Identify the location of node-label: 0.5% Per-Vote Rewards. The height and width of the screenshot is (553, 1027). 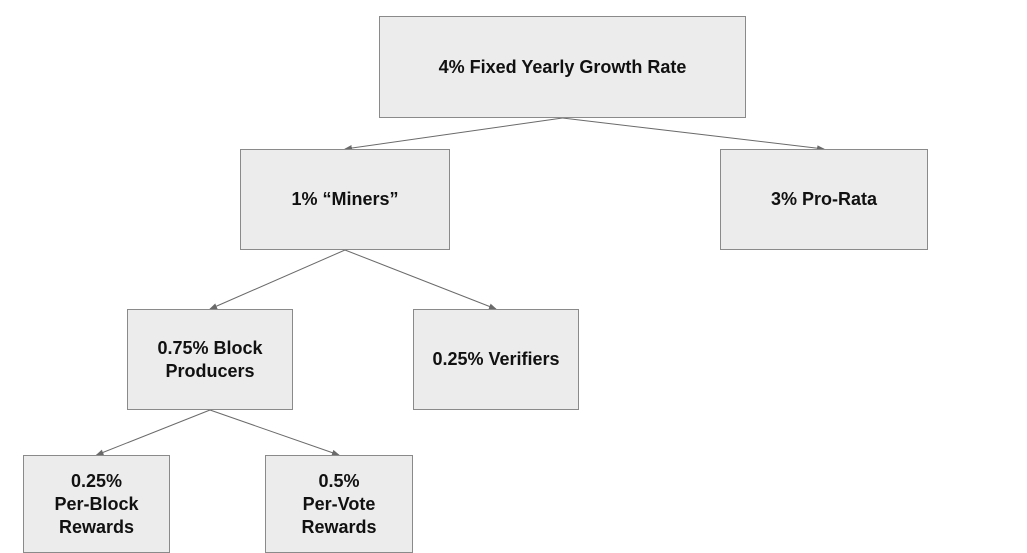
(339, 503).